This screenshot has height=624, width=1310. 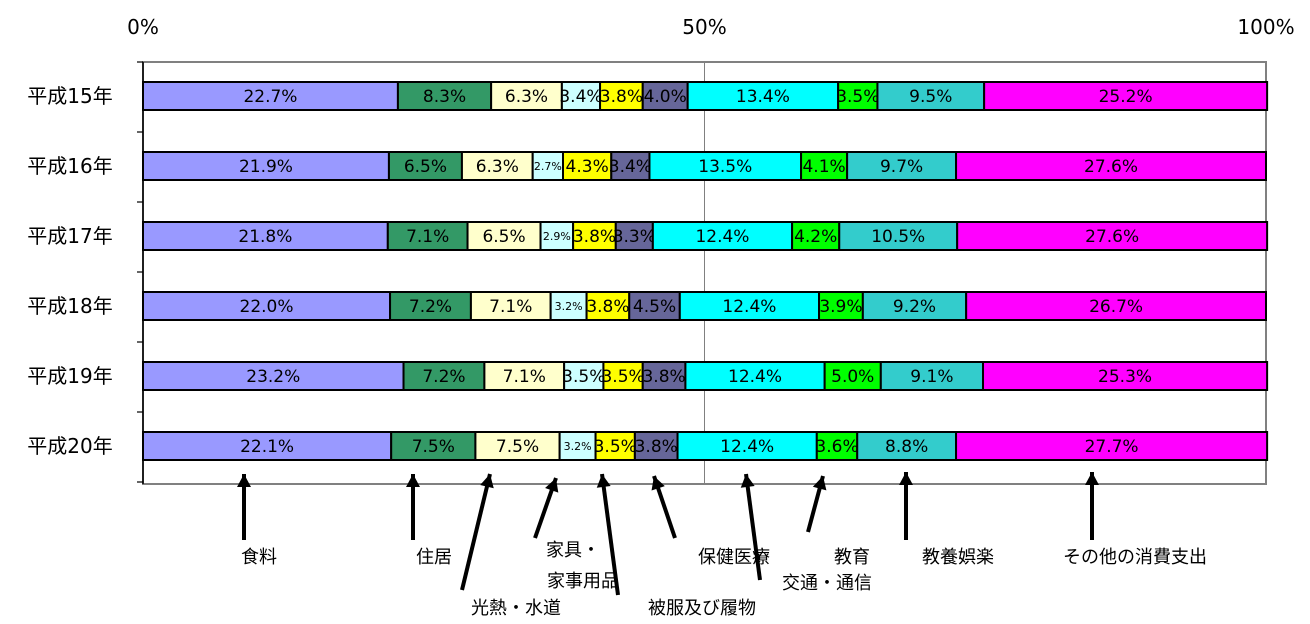 I want to click on data-label: 7.5%, so click(x=433, y=447).